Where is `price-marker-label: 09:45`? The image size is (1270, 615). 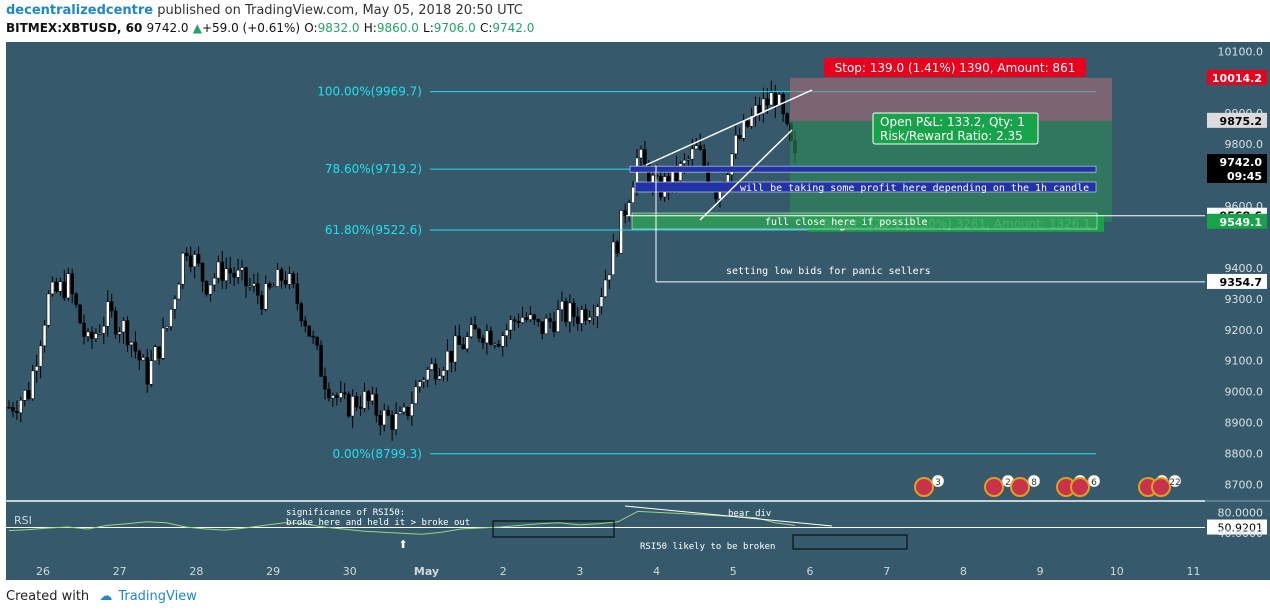 price-marker-label: 09:45 is located at coordinates (1244, 176).